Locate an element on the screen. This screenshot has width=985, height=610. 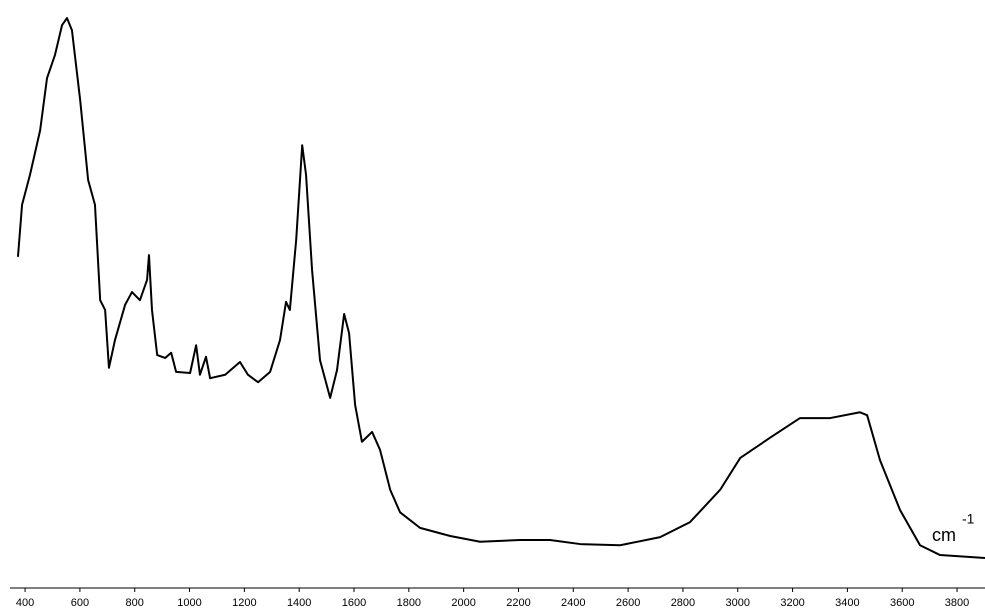
x-tick-label: 2200 is located at coordinates (518, 603).